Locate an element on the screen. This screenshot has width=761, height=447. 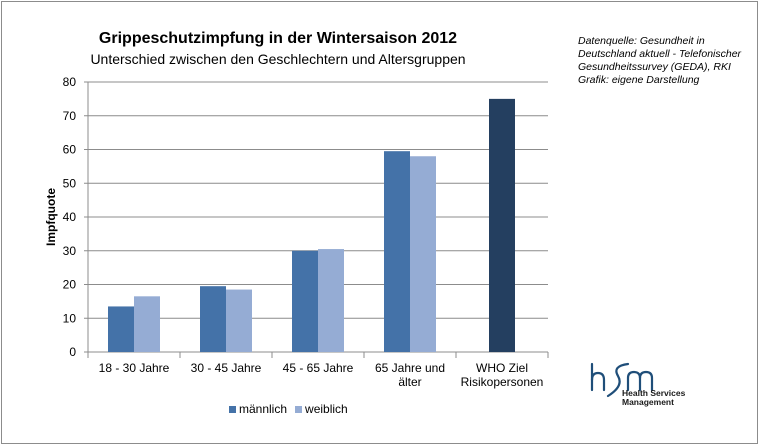
legend-item-maennlich: männlich is located at coordinates (258, 409).